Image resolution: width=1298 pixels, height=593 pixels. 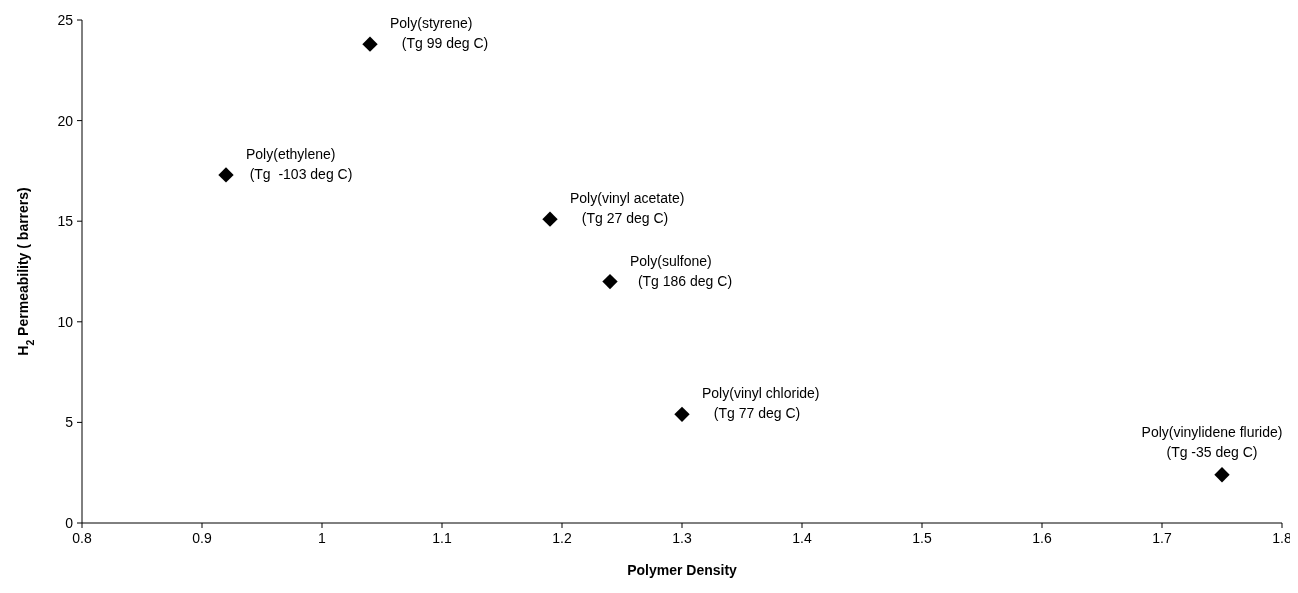 I want to click on x-tick-label: 0.9, so click(x=202, y=538).